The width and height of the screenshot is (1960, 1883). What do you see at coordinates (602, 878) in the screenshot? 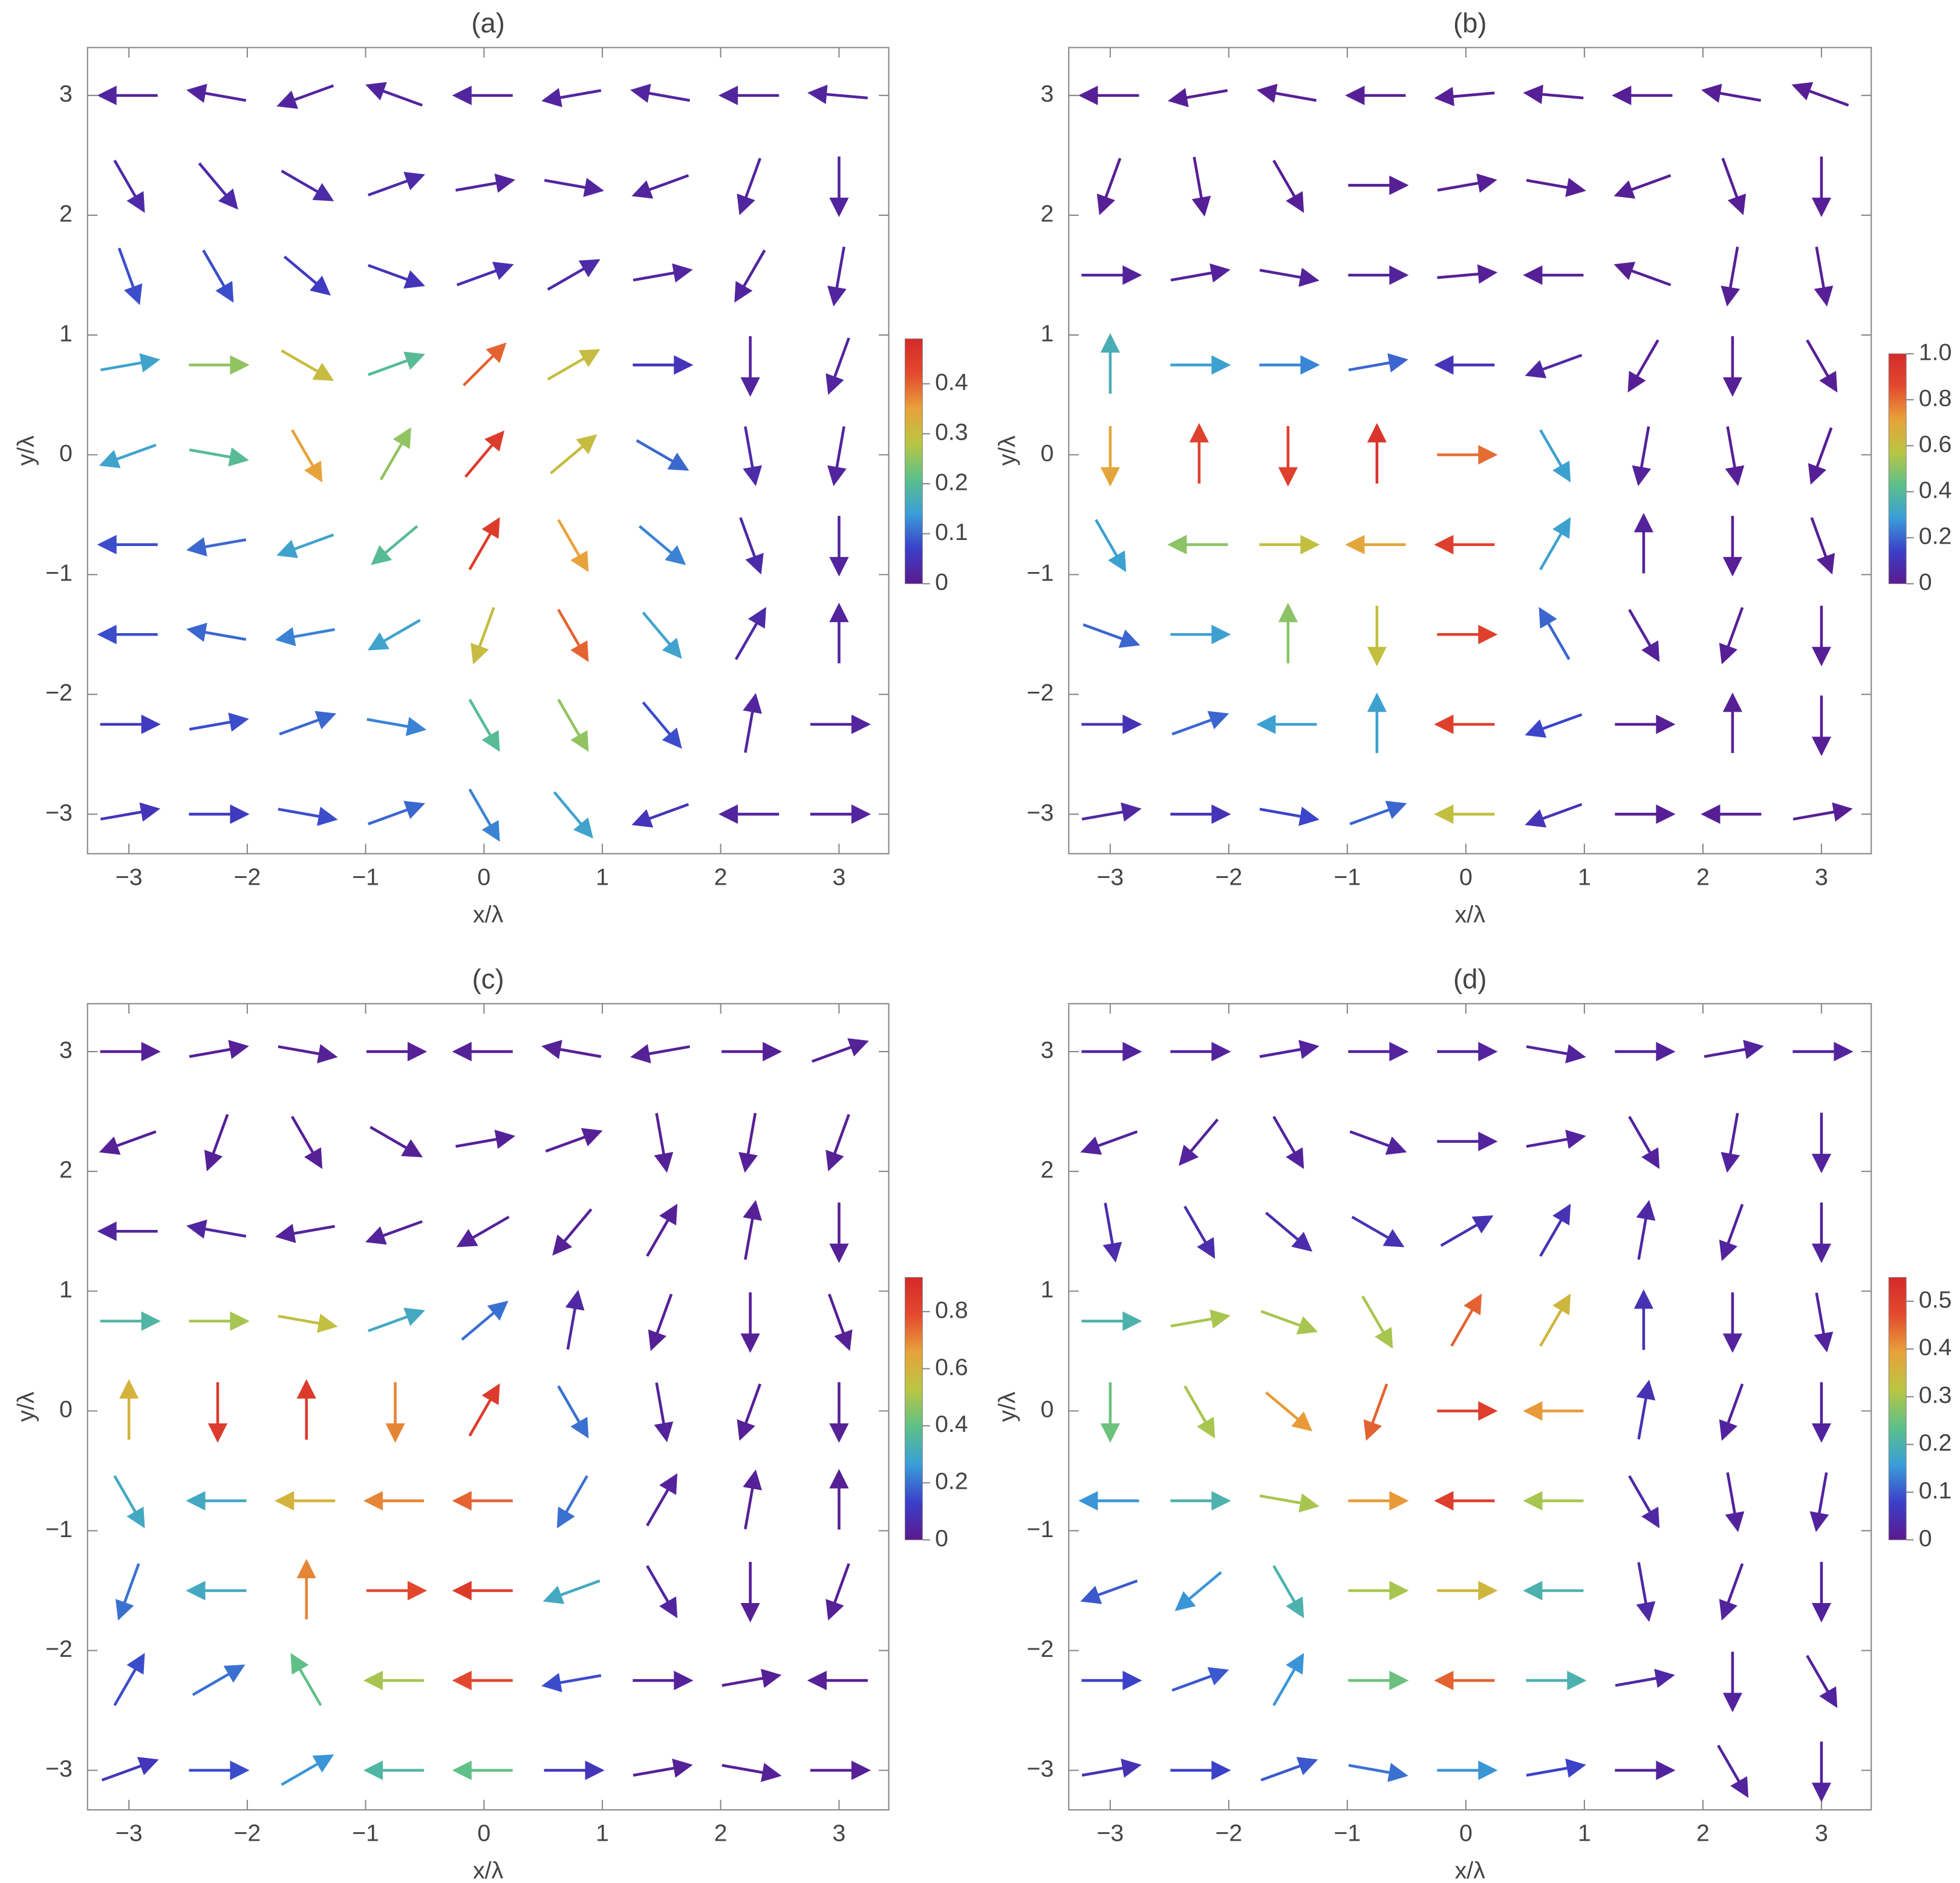
I see `x-tick-label: 1` at bounding box center [602, 878].